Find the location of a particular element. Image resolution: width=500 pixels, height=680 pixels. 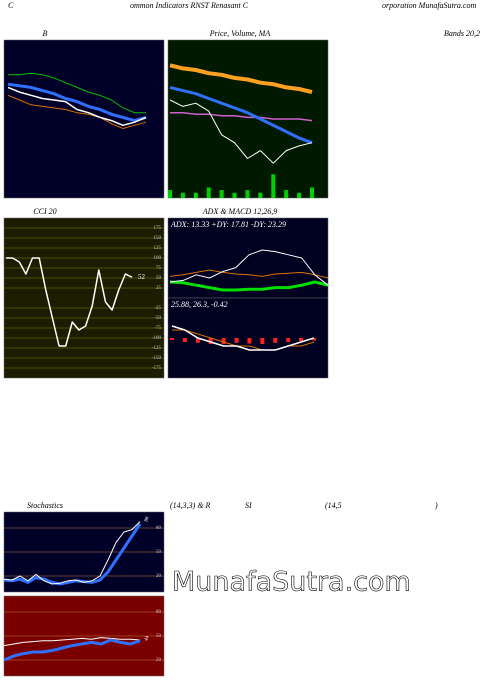

header-text: ommon Indicators RNST Renasant C is located at coordinates (189, 5).